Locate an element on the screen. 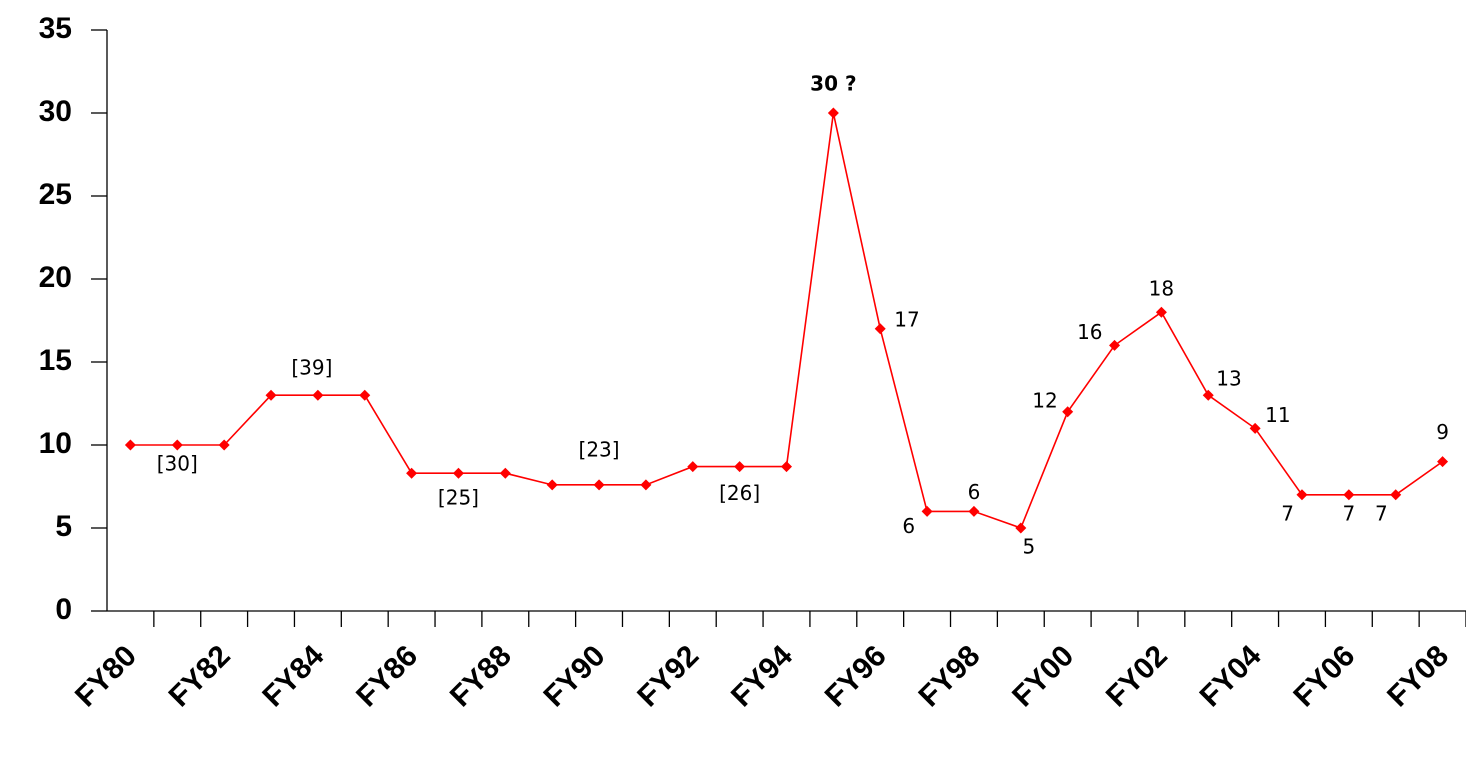 This screenshot has height=772, width=1466. data-label: 9 is located at coordinates (1442, 432).